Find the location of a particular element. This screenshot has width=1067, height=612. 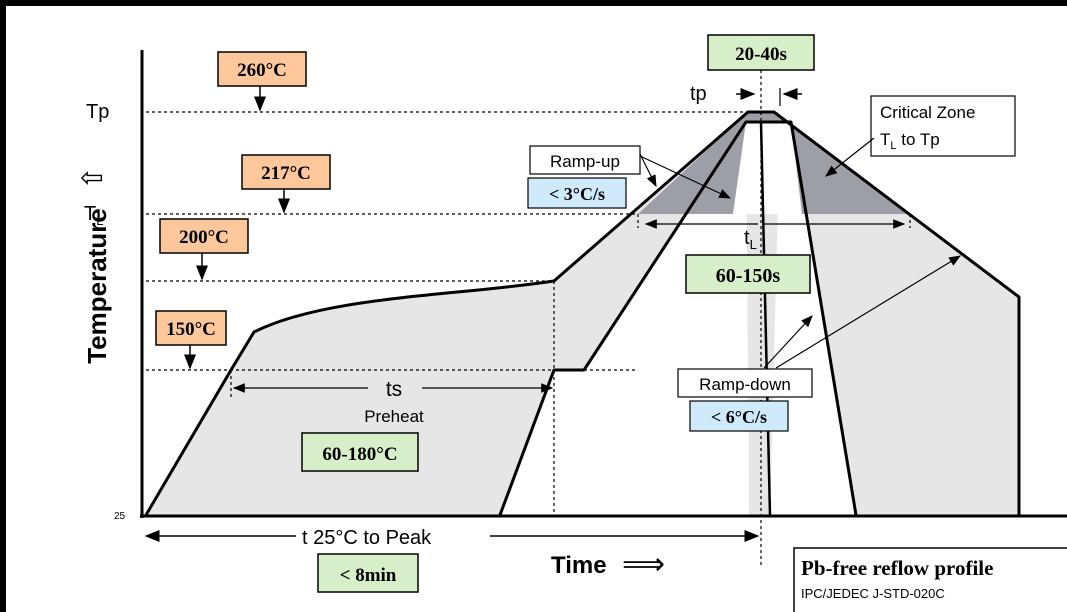

svg-text: < 8min is located at coordinates (368, 575).